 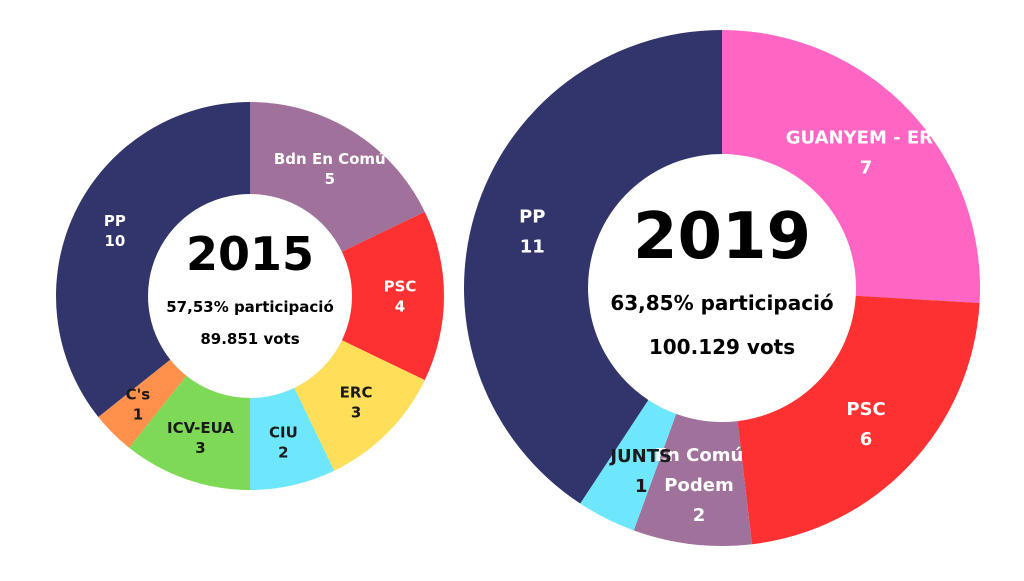 What do you see at coordinates (330, 159) in the screenshot?
I see `slice-party-name: Bdn En Comú` at bounding box center [330, 159].